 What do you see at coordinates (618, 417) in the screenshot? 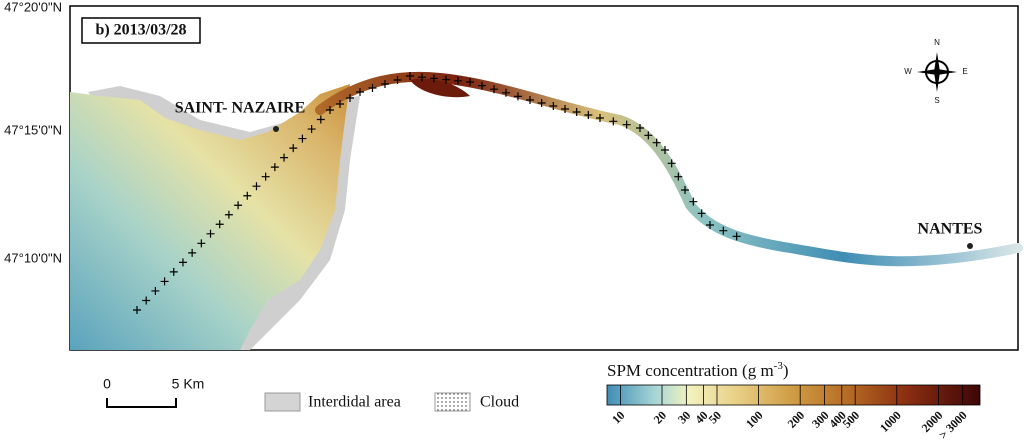
I see `colorbar-tick-label: 10` at bounding box center [618, 417].